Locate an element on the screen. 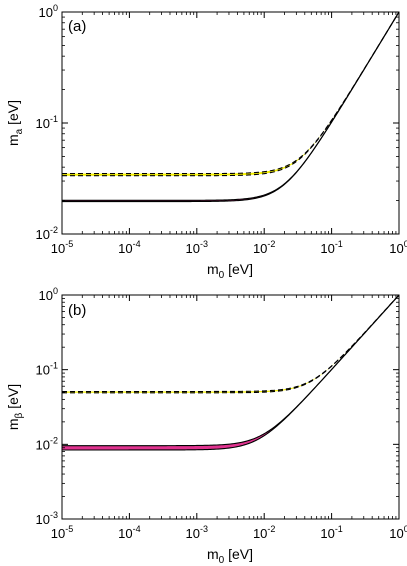 This screenshot has width=407, height=566. panel-b-x-axis-label-main: m is located at coordinates (213, 554).